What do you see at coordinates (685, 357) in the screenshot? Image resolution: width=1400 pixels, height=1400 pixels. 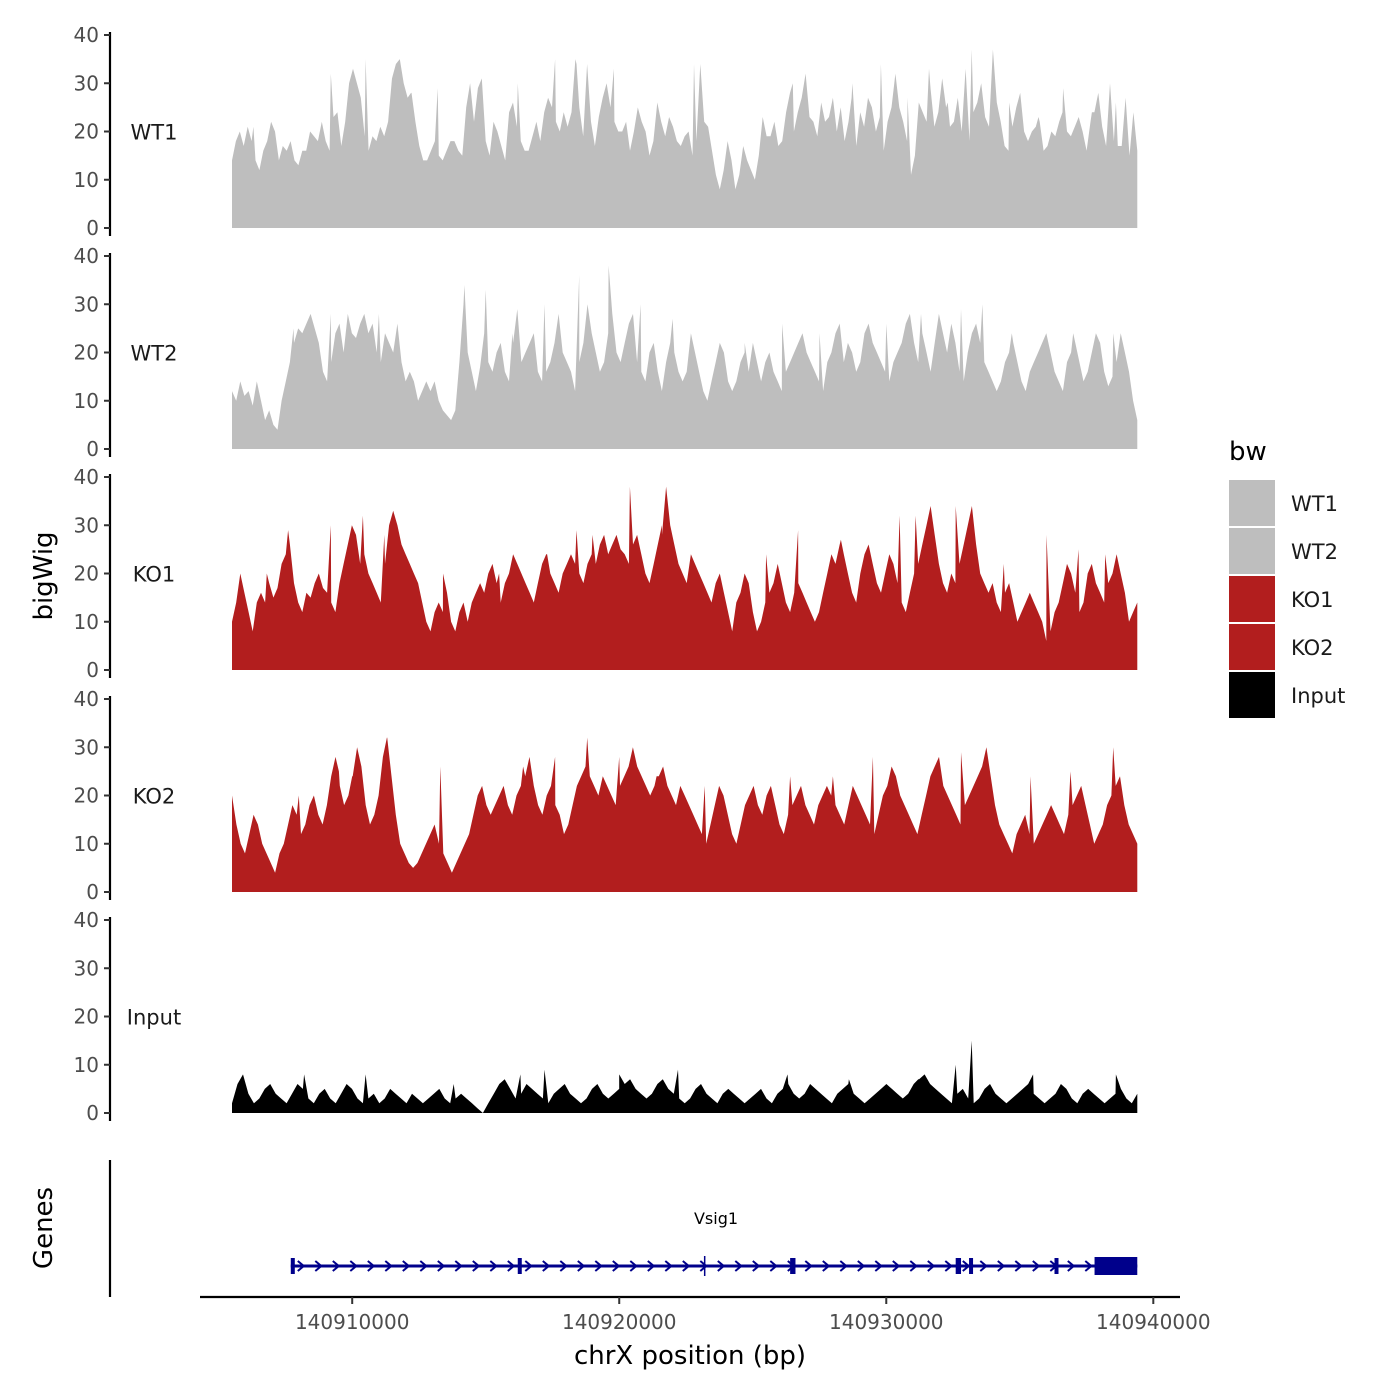 I see `coverage-area-wt2` at bounding box center [685, 357].